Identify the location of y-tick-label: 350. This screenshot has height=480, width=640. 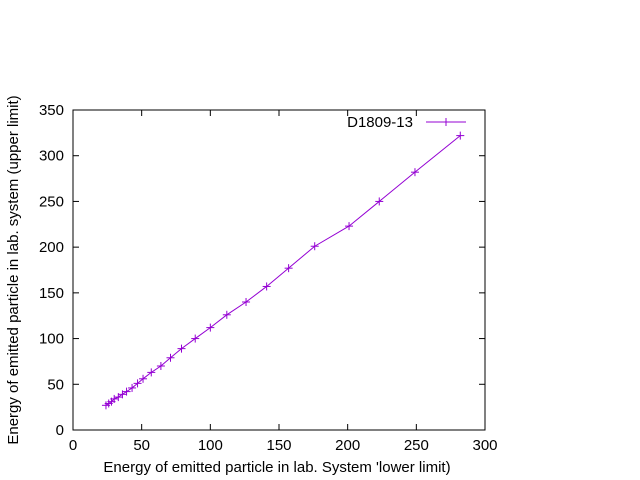
(51, 110).